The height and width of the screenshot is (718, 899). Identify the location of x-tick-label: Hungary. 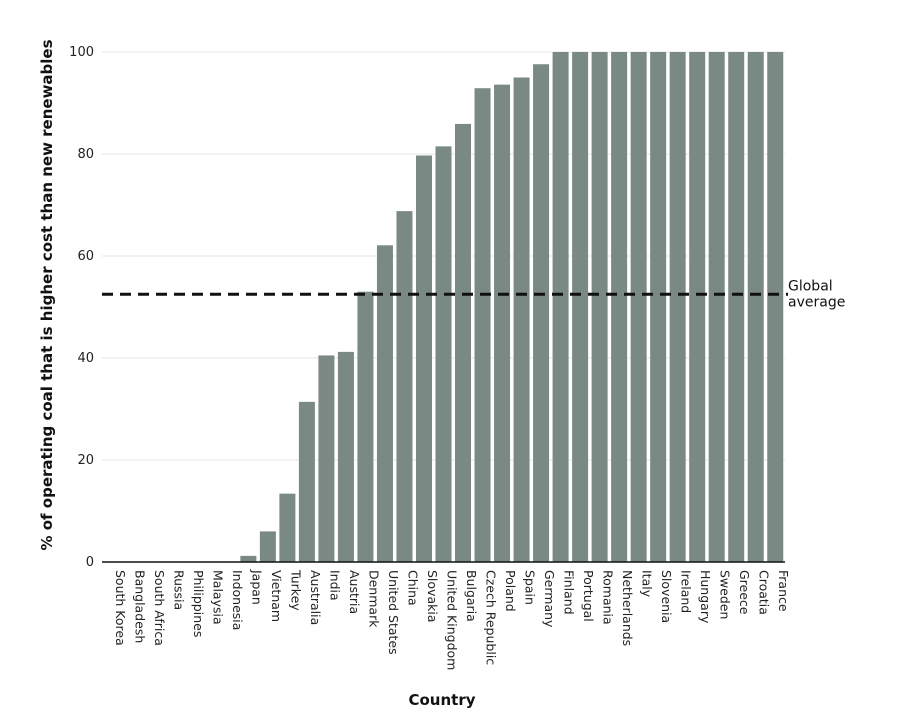
(705, 597).